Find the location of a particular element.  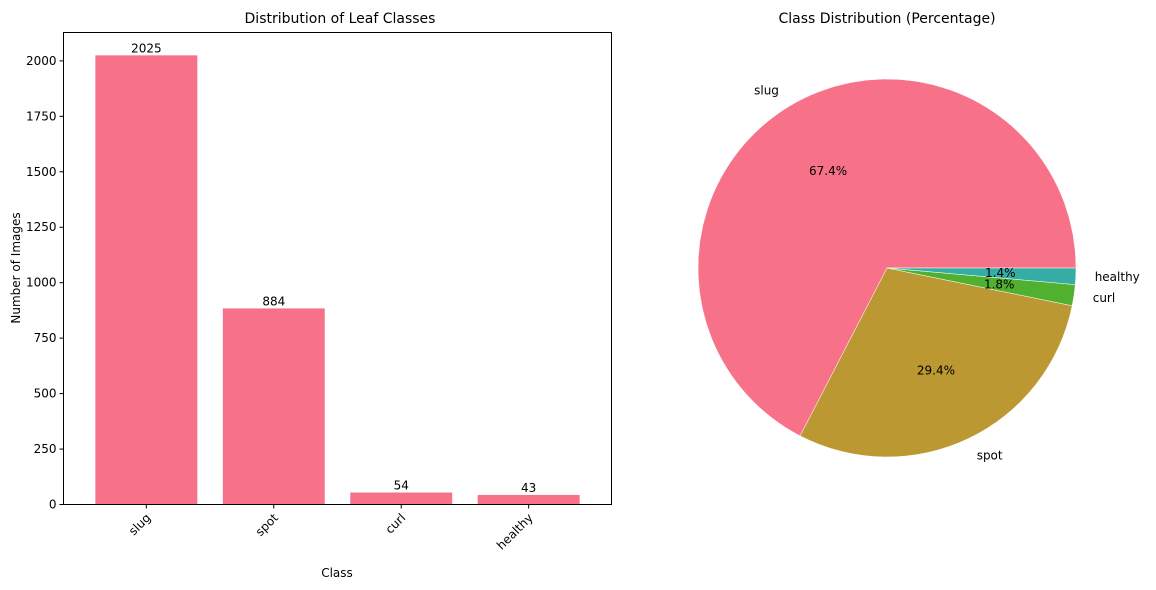

pie-category-label: healthy is located at coordinates (1117, 277).